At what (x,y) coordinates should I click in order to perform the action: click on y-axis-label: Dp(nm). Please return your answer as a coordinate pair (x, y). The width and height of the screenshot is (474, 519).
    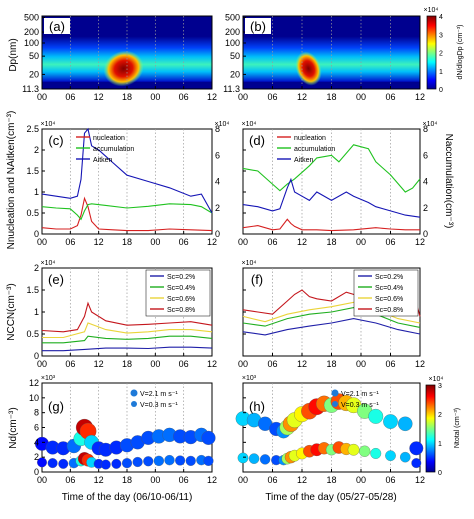
    Looking at the image, I should click on (13, 54).